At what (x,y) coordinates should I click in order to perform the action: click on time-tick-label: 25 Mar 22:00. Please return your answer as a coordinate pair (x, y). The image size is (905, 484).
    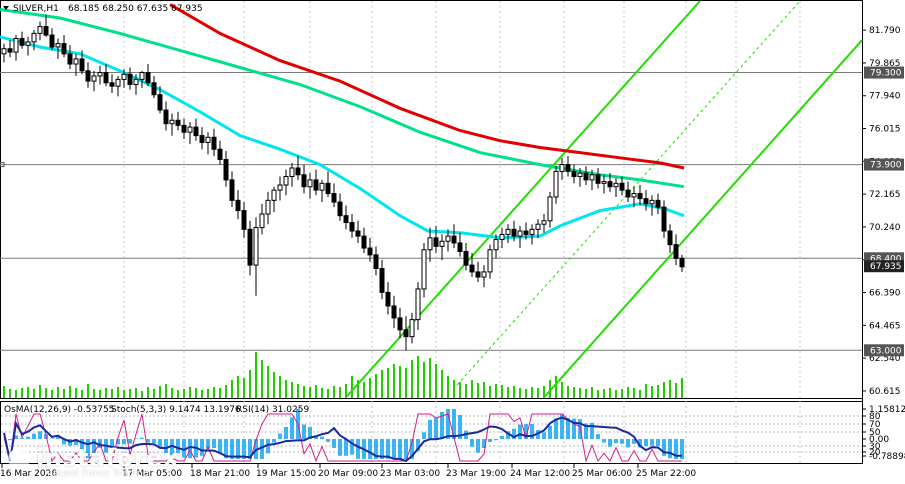
    Looking at the image, I should click on (666, 474).